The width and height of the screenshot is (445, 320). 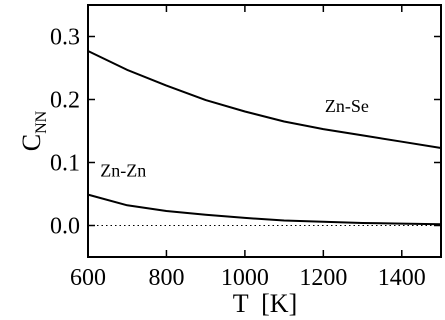 What do you see at coordinates (265, 303) in the screenshot?
I see `x-axis-label: T [K]` at bounding box center [265, 303].